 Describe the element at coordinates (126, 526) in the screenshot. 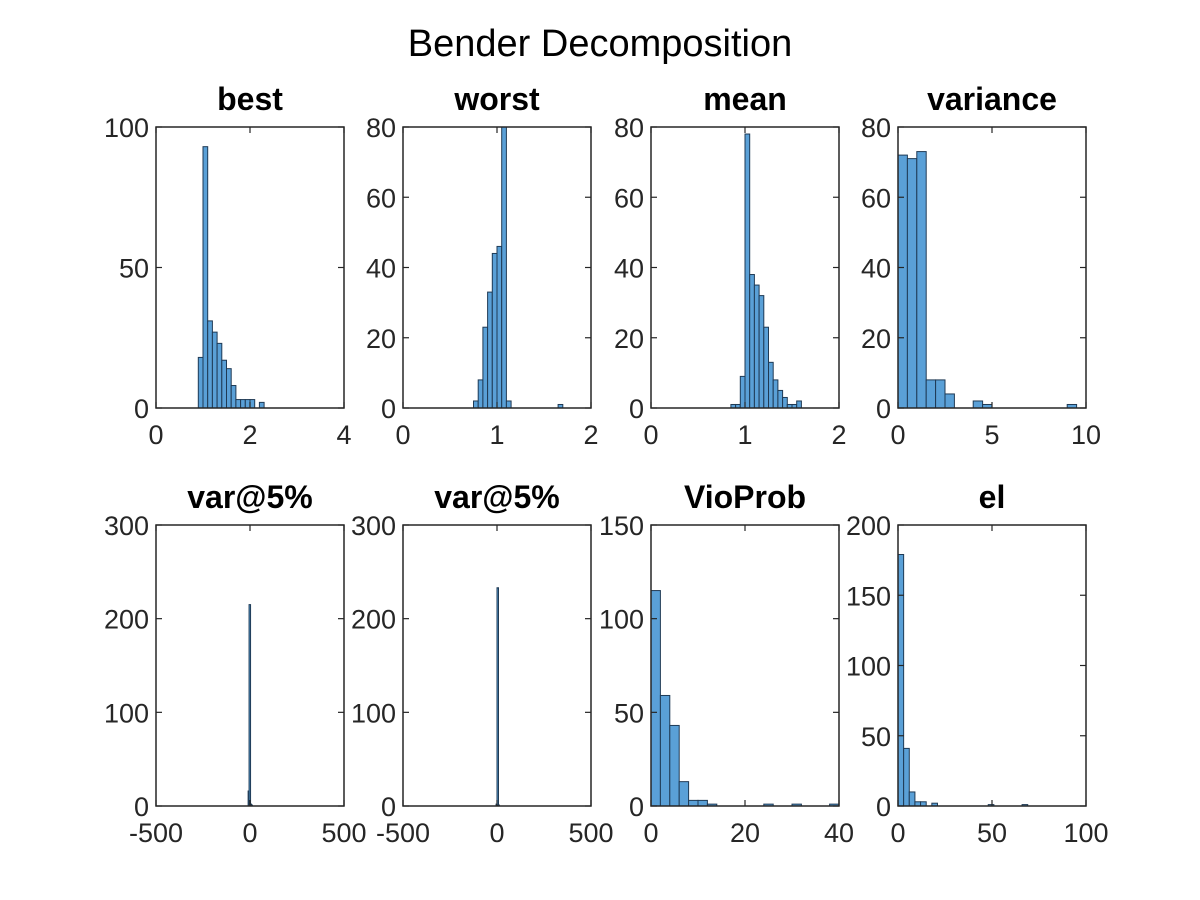

I see `y-tick-label: 300` at that location.